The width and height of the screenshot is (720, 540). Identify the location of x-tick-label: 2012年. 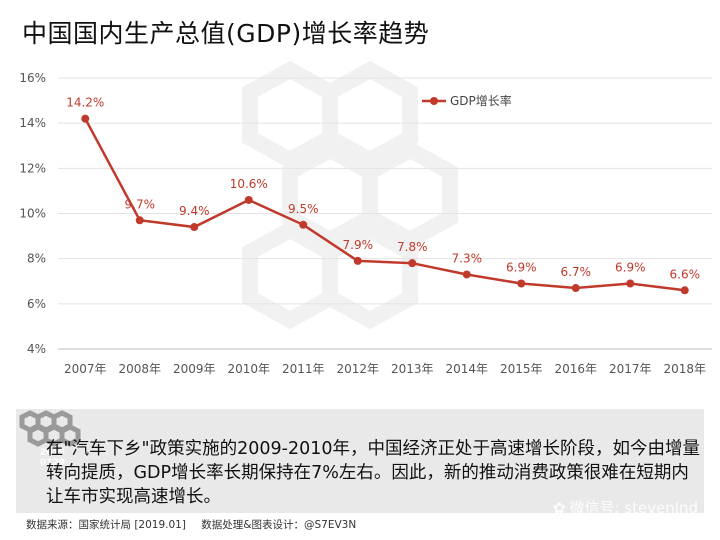
(357, 369).